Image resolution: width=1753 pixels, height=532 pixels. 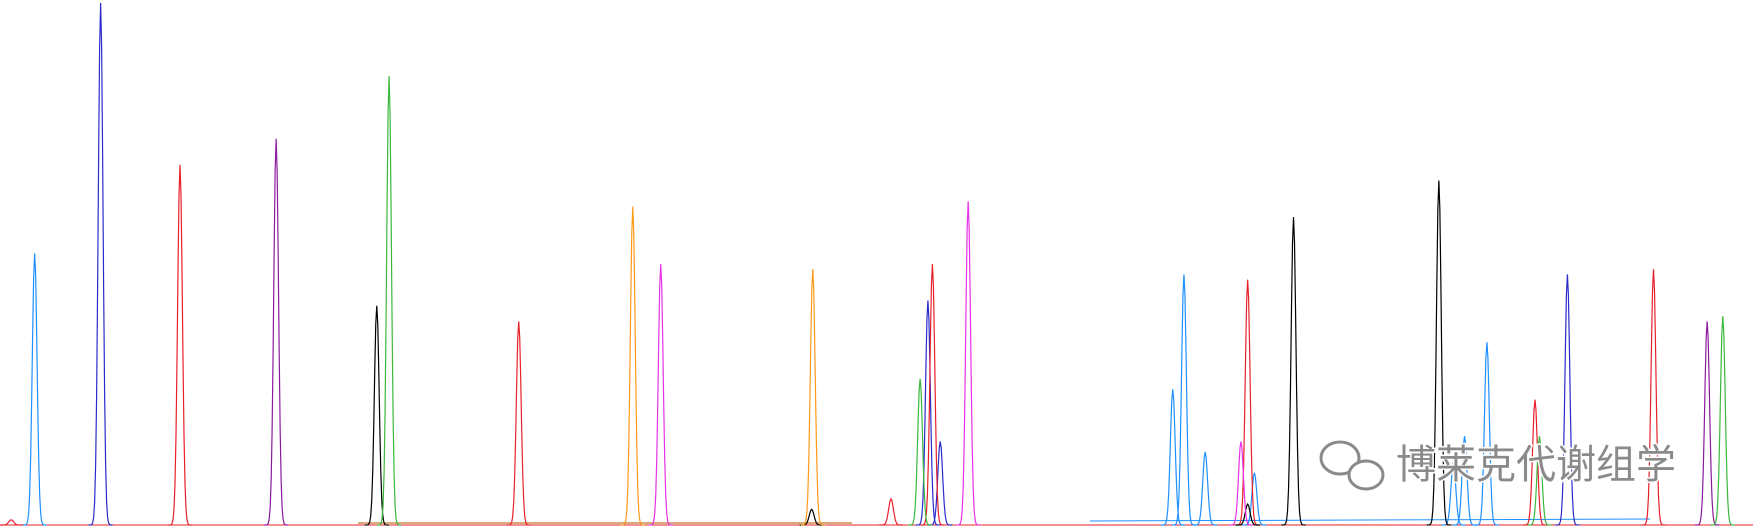 I want to click on baseline, so click(x=1370, y=520).